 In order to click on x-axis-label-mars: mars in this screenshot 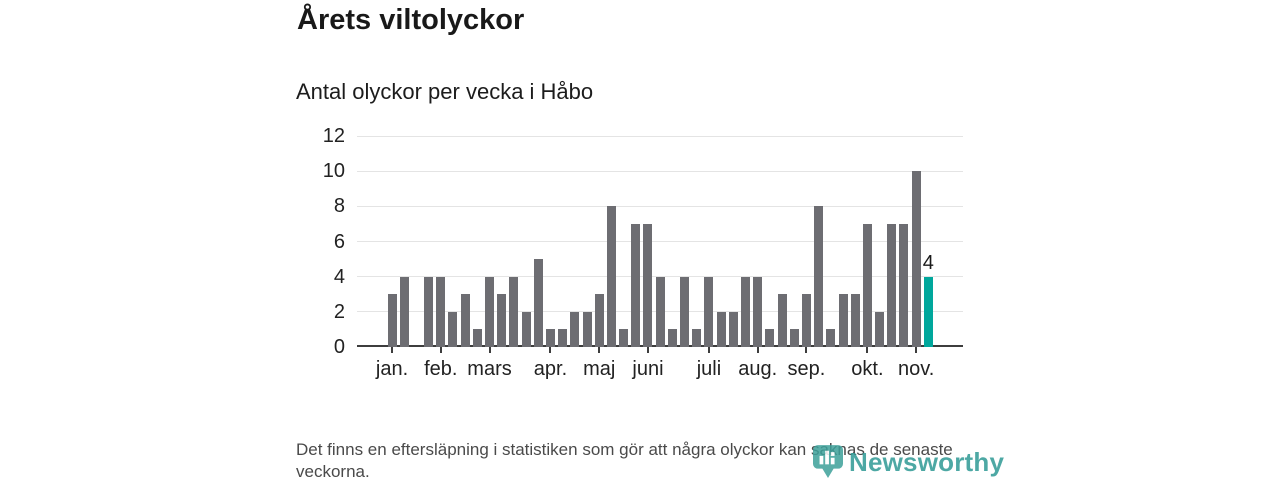, I will do `click(489, 369)`.